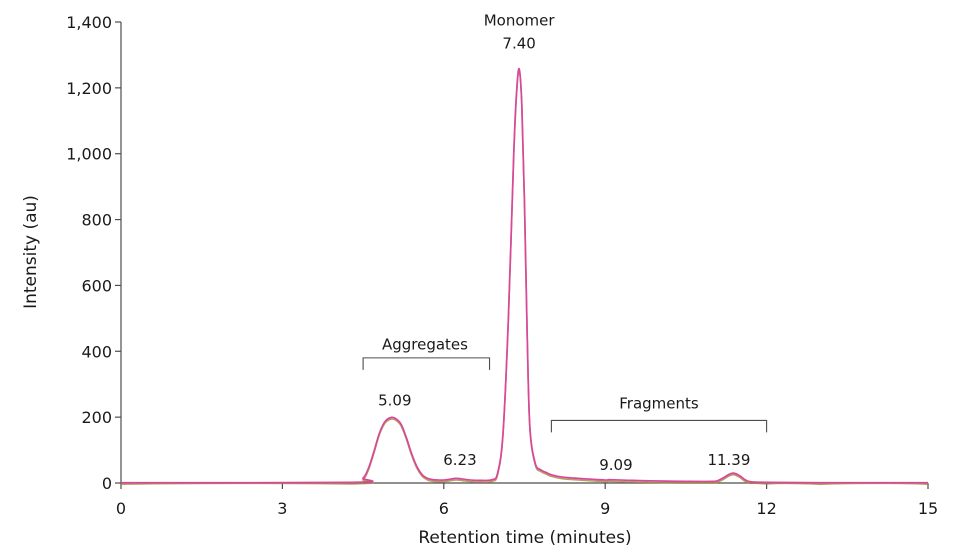 This screenshot has width=960, height=560. Describe the element at coordinates (659, 426) in the screenshot. I see `bracket-fragments` at that location.